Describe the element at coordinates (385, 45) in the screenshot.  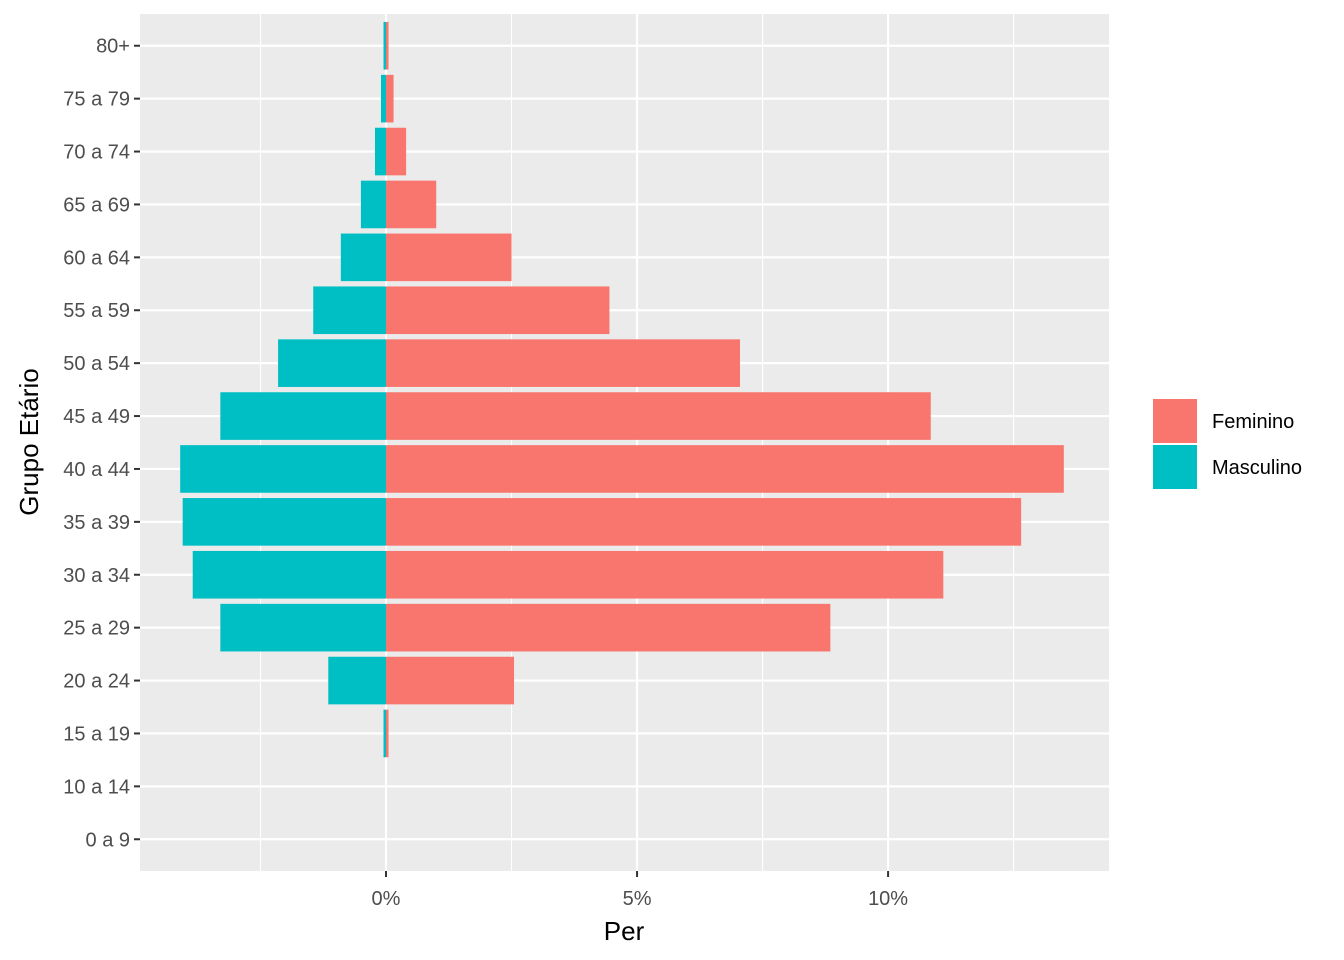
I see `bar-masculino-80plus` at that location.